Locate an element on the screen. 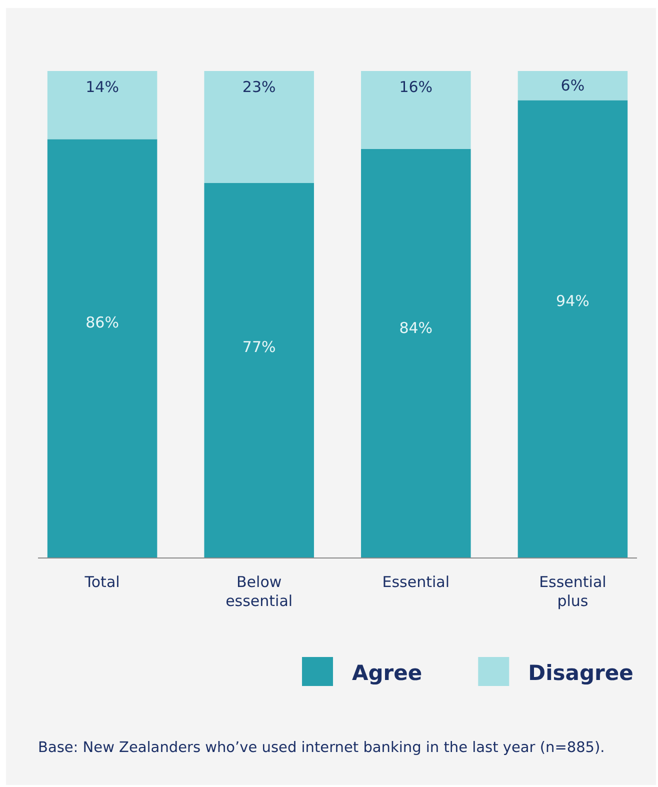 The image size is (658, 787). data-label: 94% is located at coordinates (573, 301).